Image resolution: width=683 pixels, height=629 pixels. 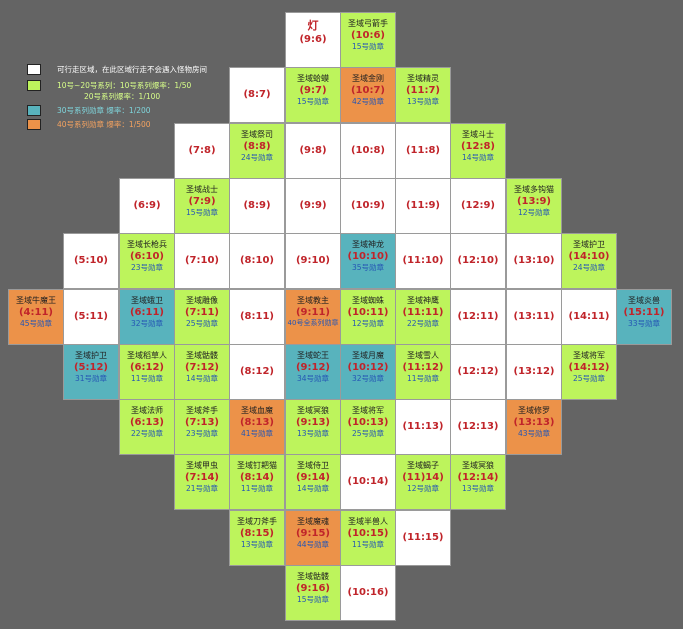 What do you see at coordinates (147, 300) in the screenshot?
I see `monster-name: 圣域蛾卫` at bounding box center [147, 300].